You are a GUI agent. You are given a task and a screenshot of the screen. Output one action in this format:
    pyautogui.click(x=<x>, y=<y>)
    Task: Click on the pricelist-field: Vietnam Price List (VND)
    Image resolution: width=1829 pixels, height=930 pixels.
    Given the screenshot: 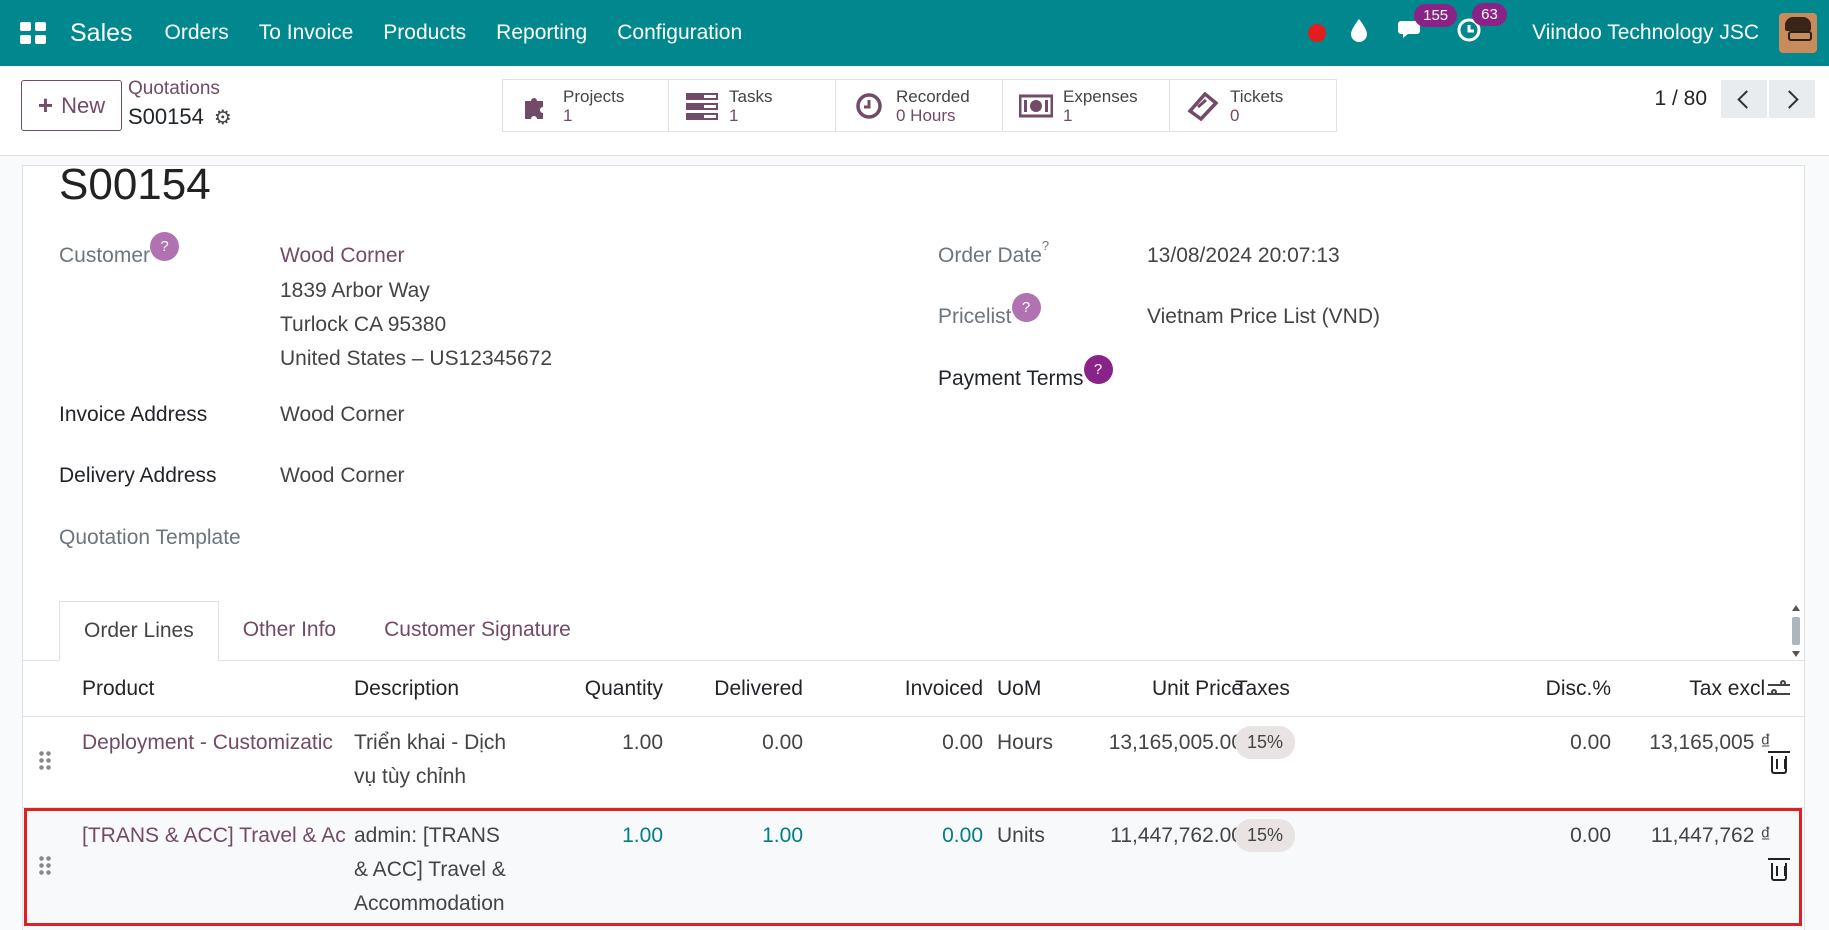 What is the action you would take?
    pyautogui.click(x=1264, y=316)
    